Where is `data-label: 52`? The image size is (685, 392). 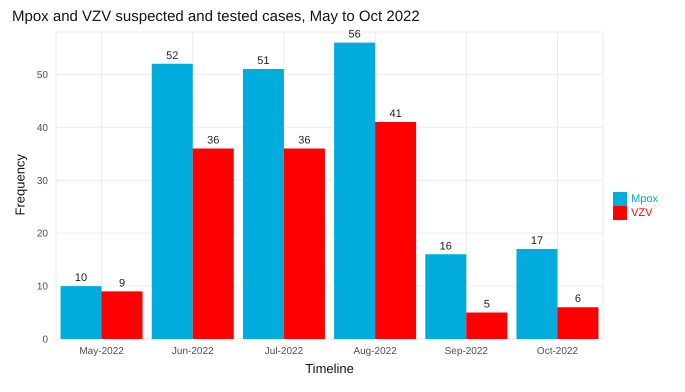
data-label: 52 is located at coordinates (172, 56).